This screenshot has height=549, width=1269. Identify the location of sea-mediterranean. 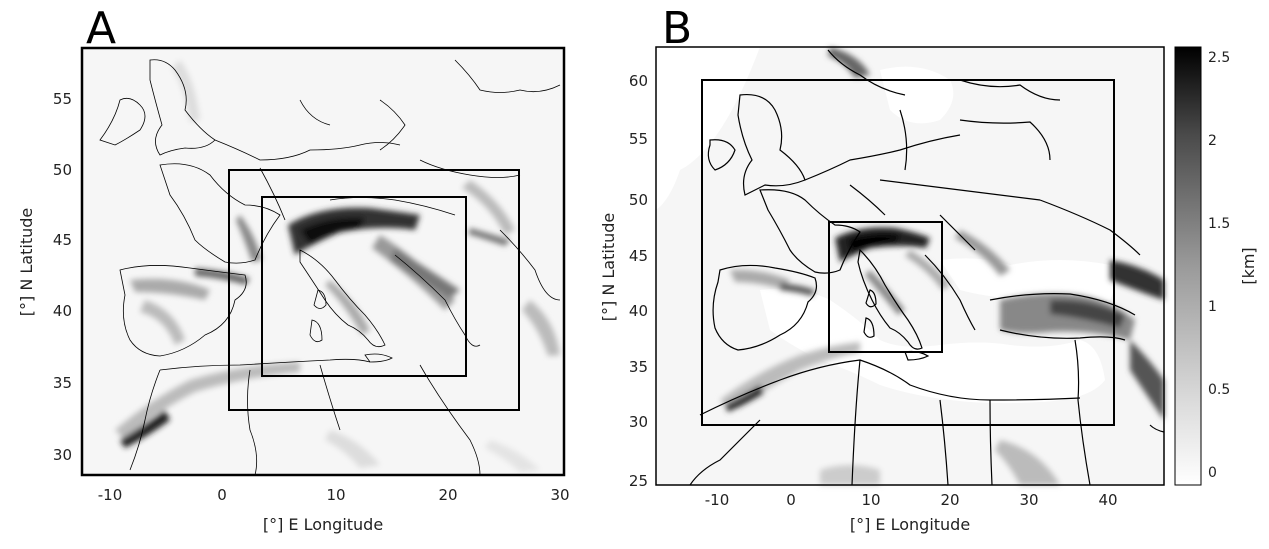
(932, 346).